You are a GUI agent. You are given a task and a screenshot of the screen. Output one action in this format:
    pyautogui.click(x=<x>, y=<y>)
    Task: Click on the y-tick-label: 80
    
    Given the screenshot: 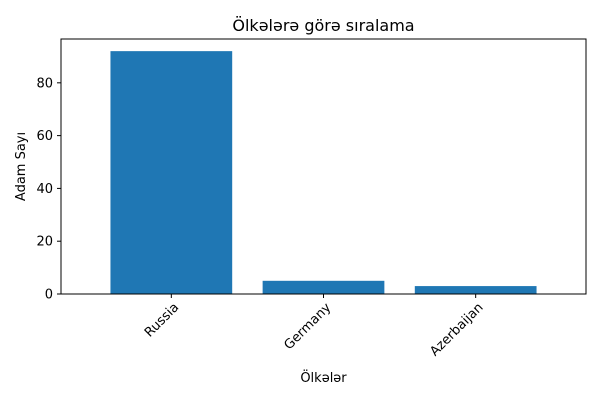 What is the action you would take?
    pyautogui.click(x=44, y=83)
    